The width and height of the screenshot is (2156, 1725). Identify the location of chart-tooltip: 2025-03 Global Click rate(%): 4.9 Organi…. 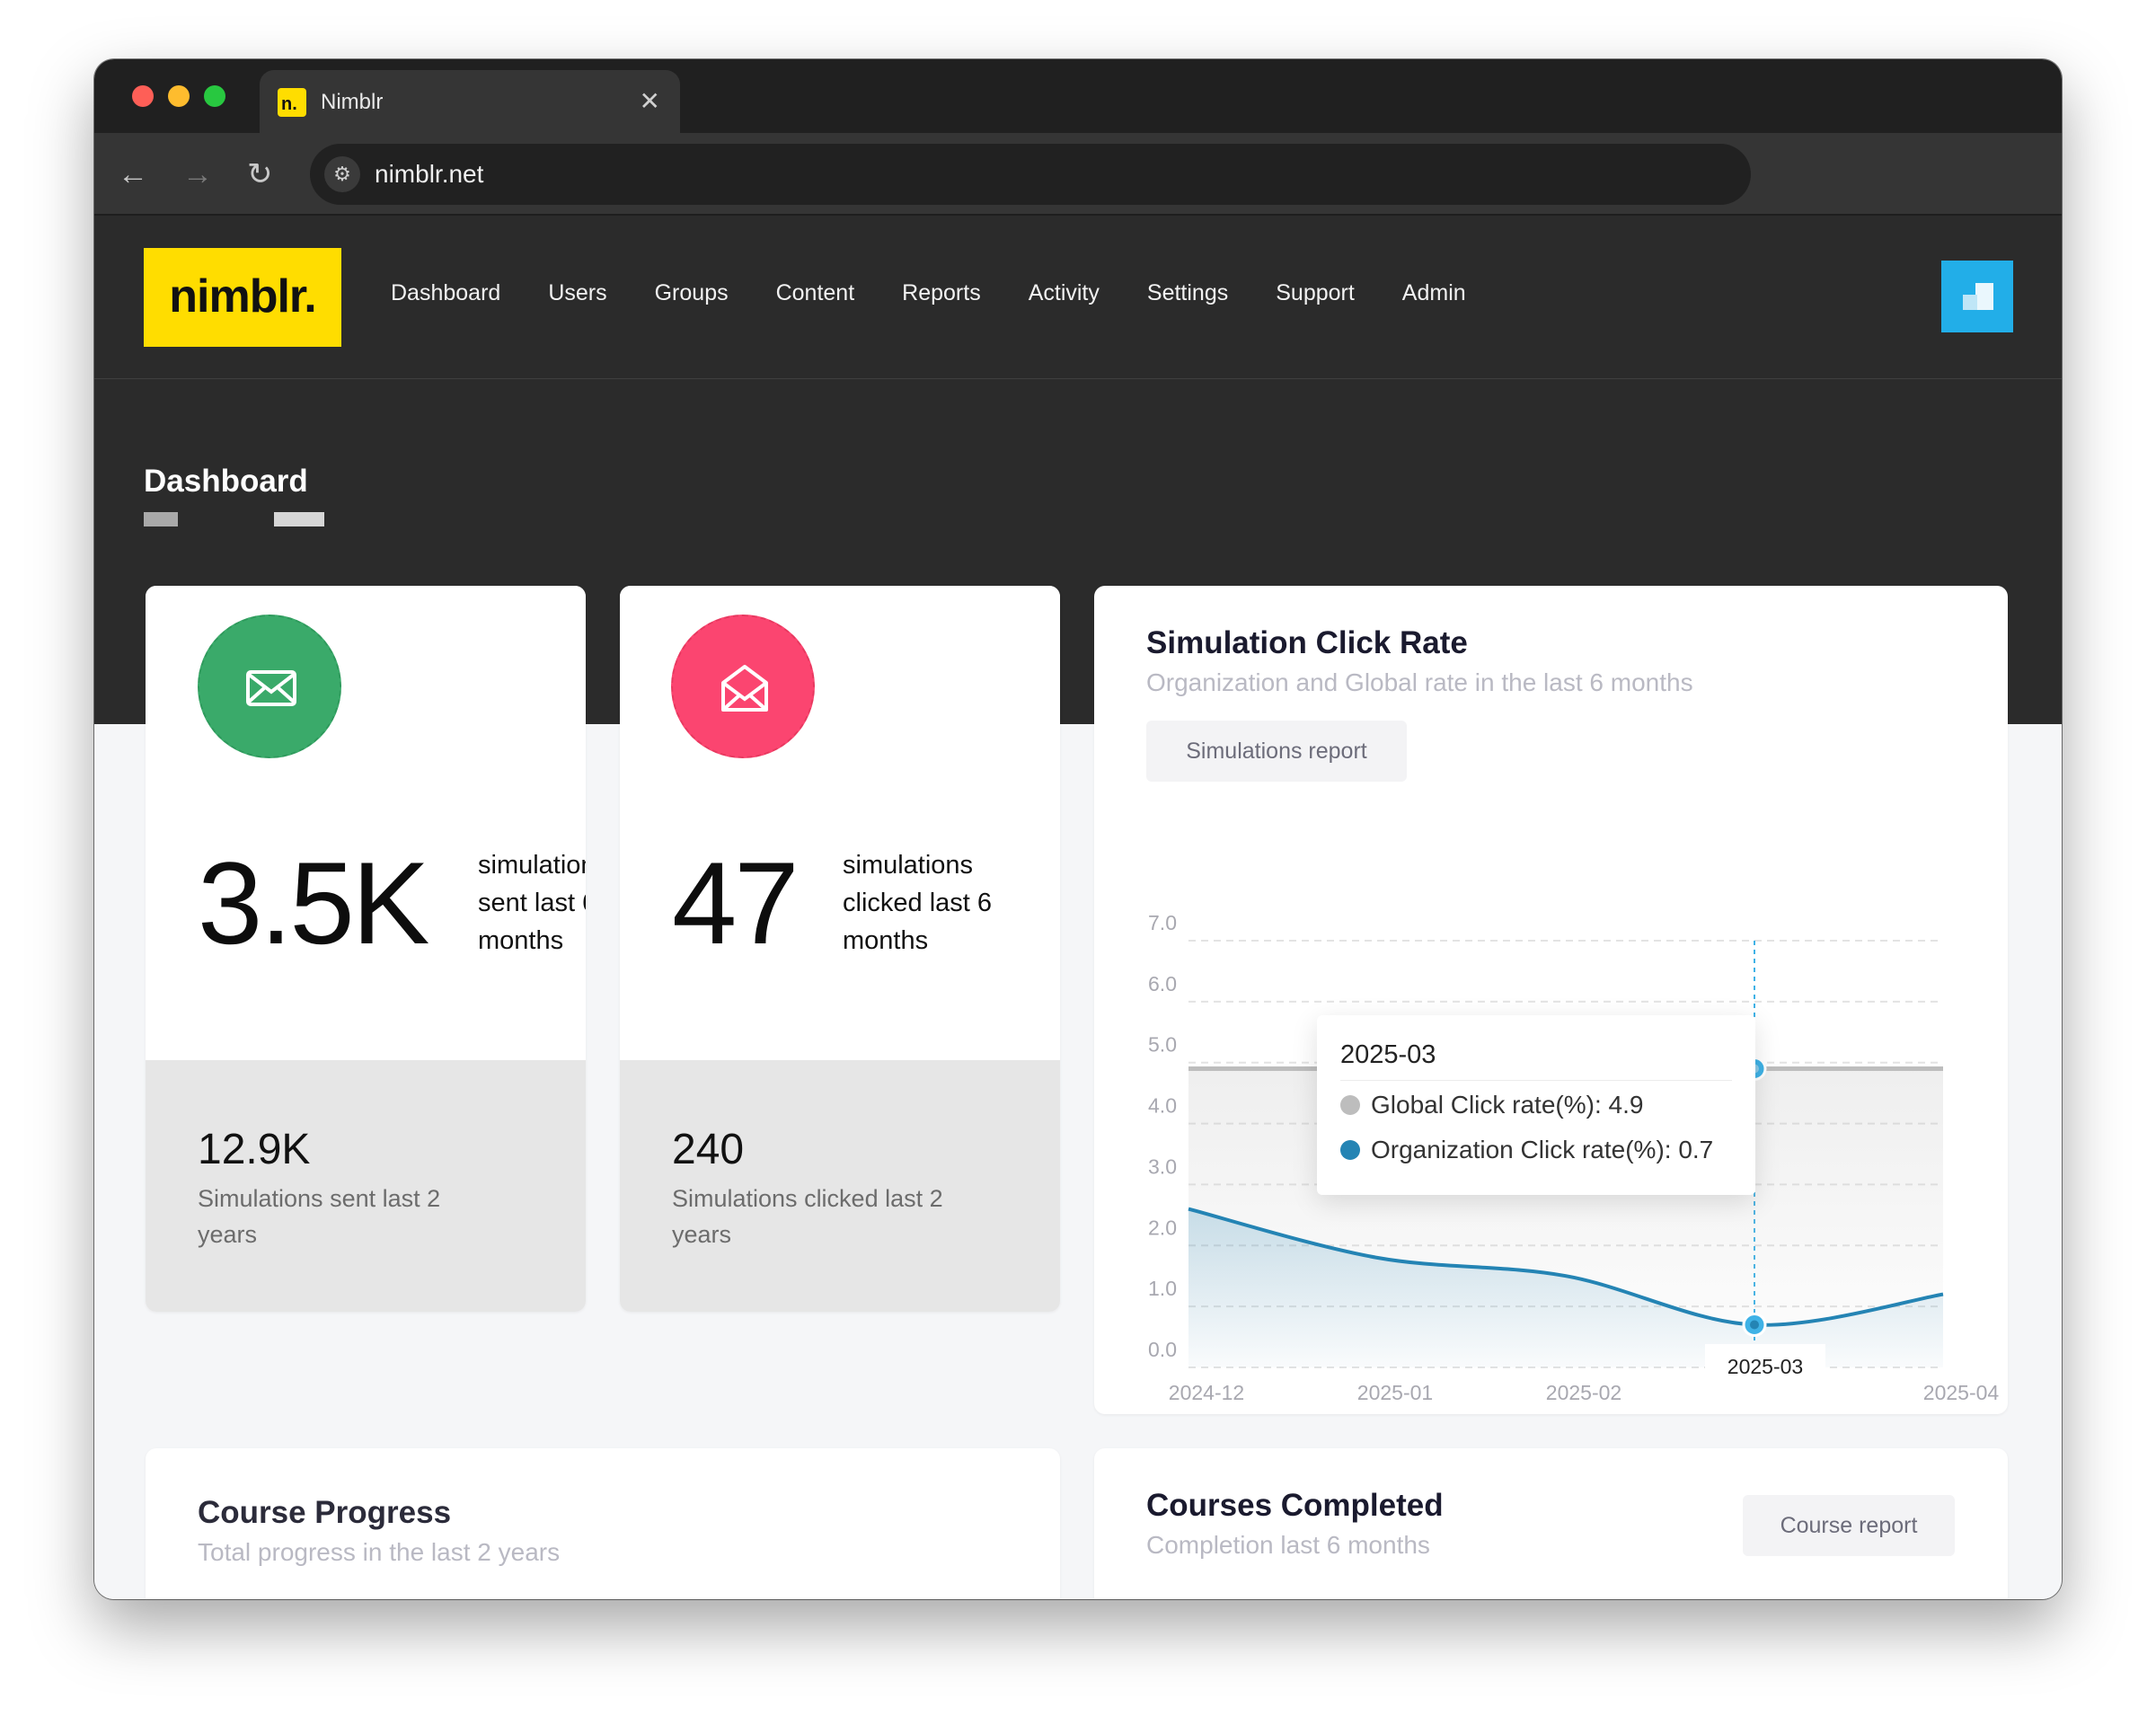
(1536, 1105).